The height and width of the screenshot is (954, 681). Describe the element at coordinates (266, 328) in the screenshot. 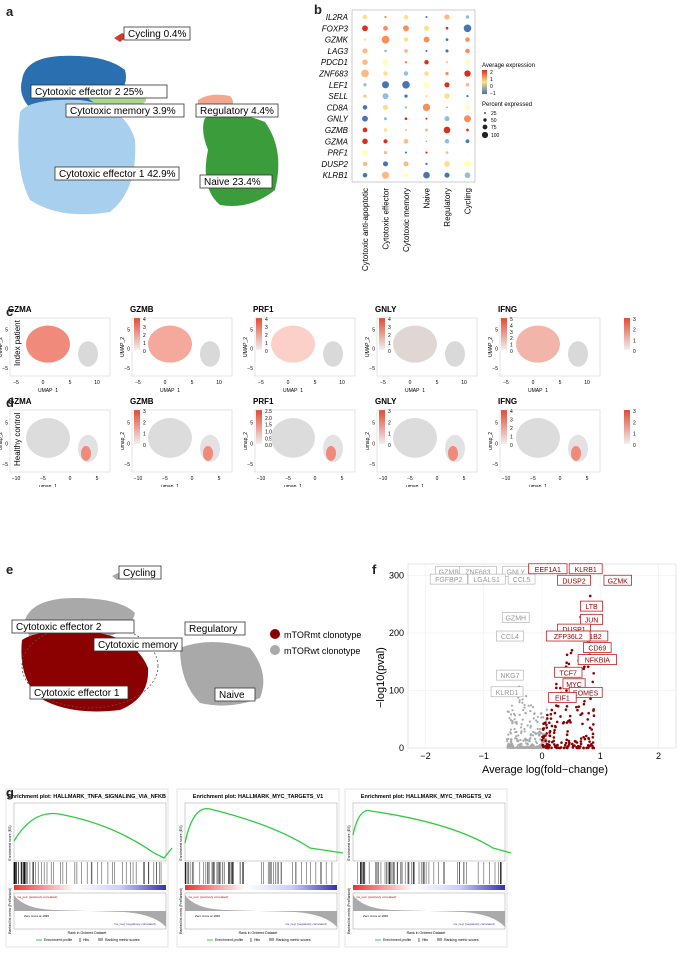

I see `feature-scale-tick: 3` at that location.